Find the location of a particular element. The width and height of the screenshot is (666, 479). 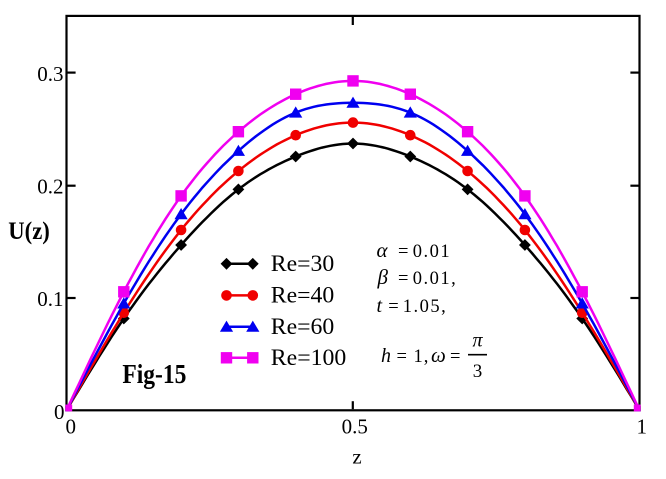

svg-text: 0.01 is located at coordinates (432, 252).